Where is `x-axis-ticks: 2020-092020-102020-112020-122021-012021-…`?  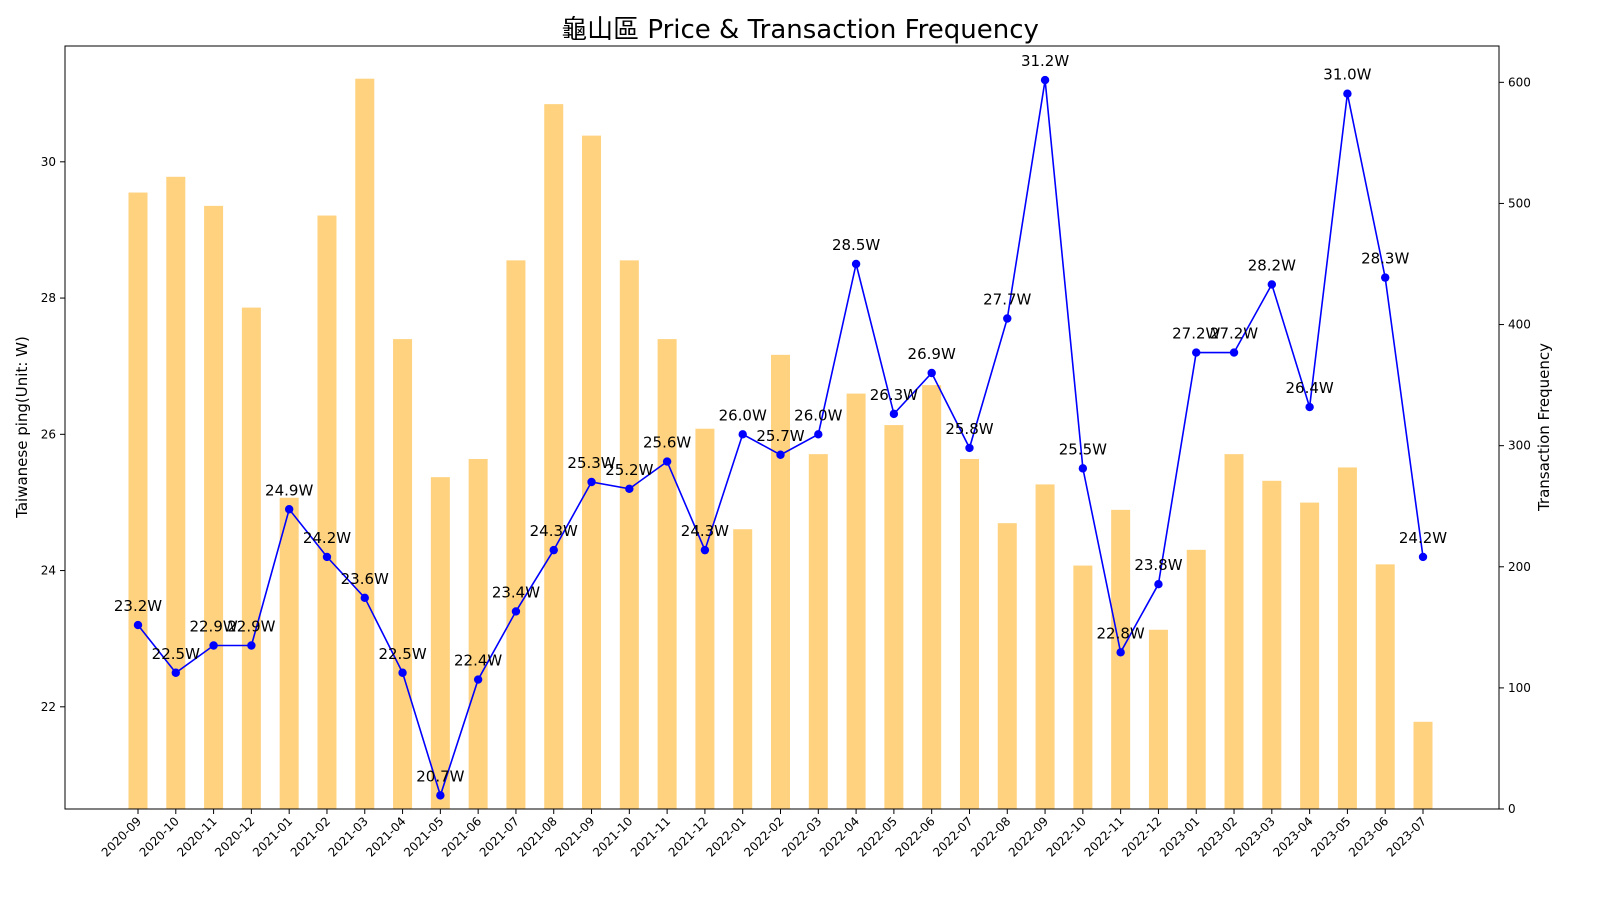 x-axis-ticks: 2020-092020-102020-112020-122021-012021-… is located at coordinates (764, 834).